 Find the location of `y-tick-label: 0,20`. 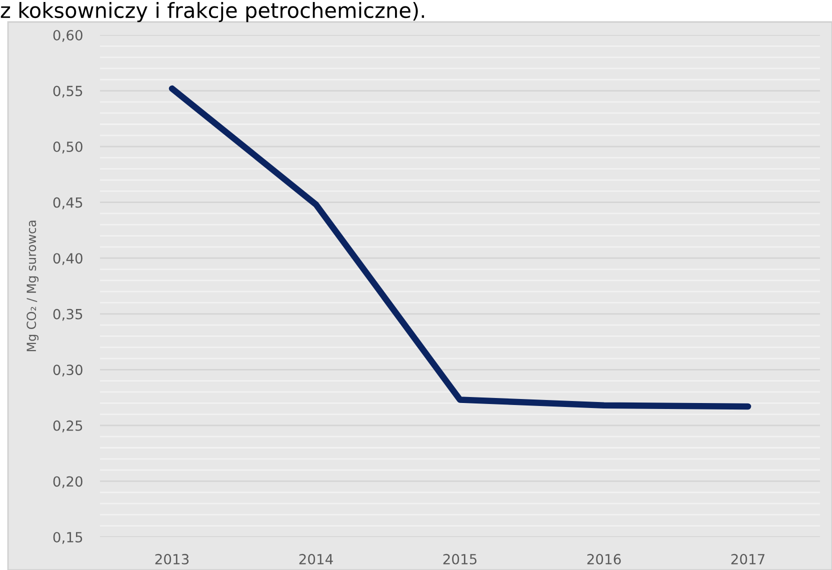

y-tick-label: 0,20 is located at coordinates (67, 482).